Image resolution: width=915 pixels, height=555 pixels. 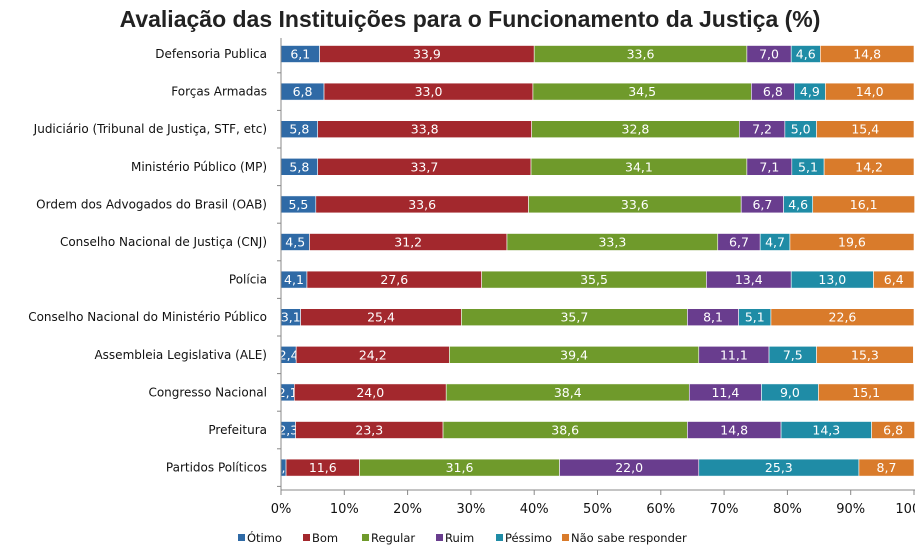 What do you see at coordinates (323, 467) in the screenshot?
I see `data-label: 11,6` at bounding box center [323, 467].